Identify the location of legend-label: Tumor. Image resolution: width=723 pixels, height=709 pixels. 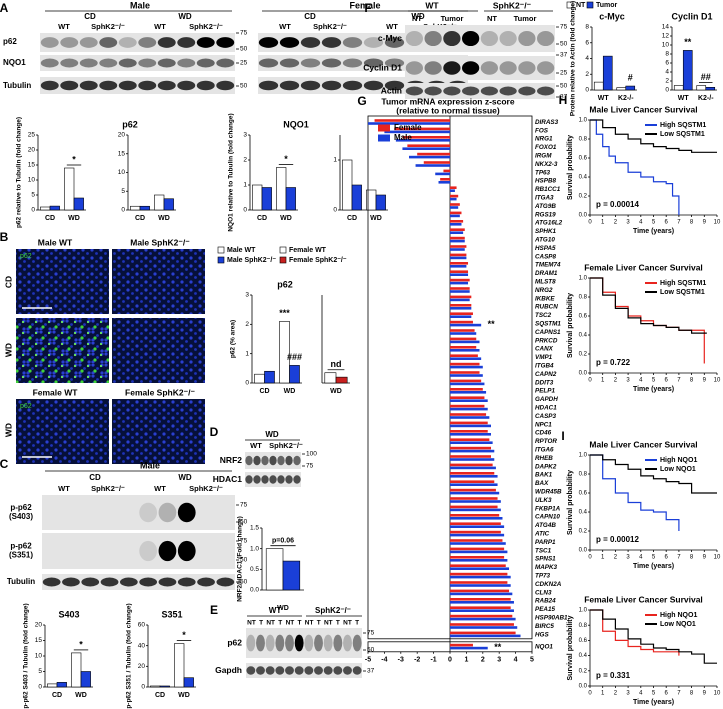
(607, 5).